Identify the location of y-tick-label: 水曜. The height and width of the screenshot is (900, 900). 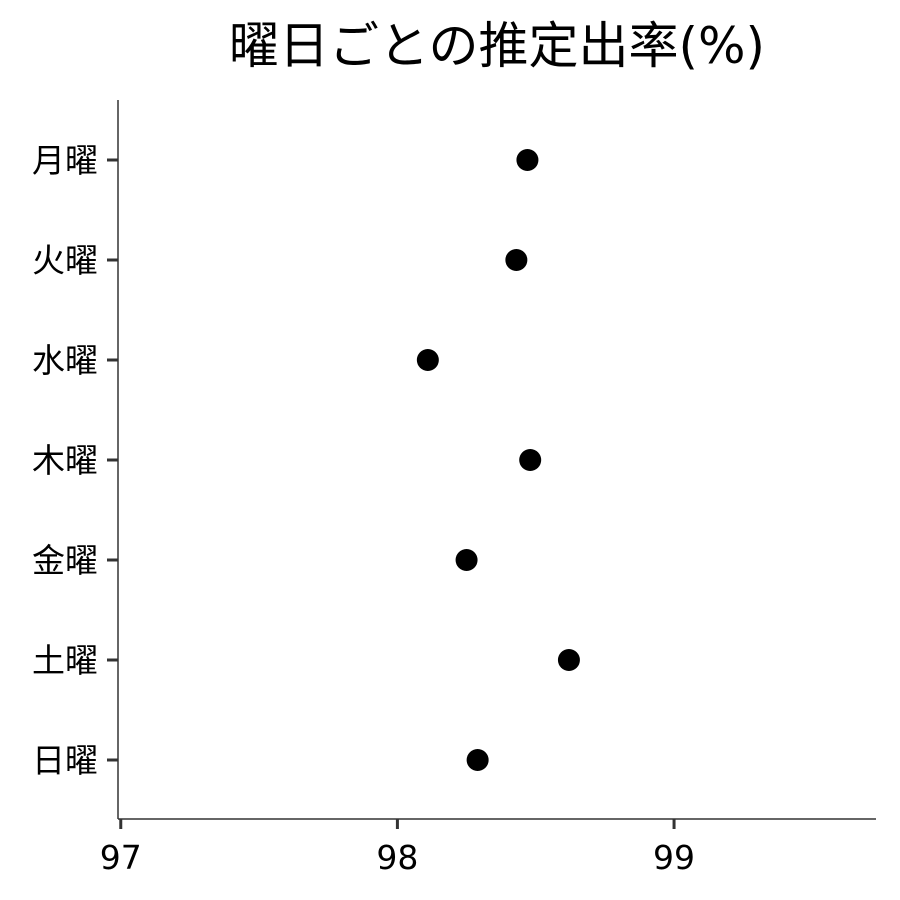
(65, 360).